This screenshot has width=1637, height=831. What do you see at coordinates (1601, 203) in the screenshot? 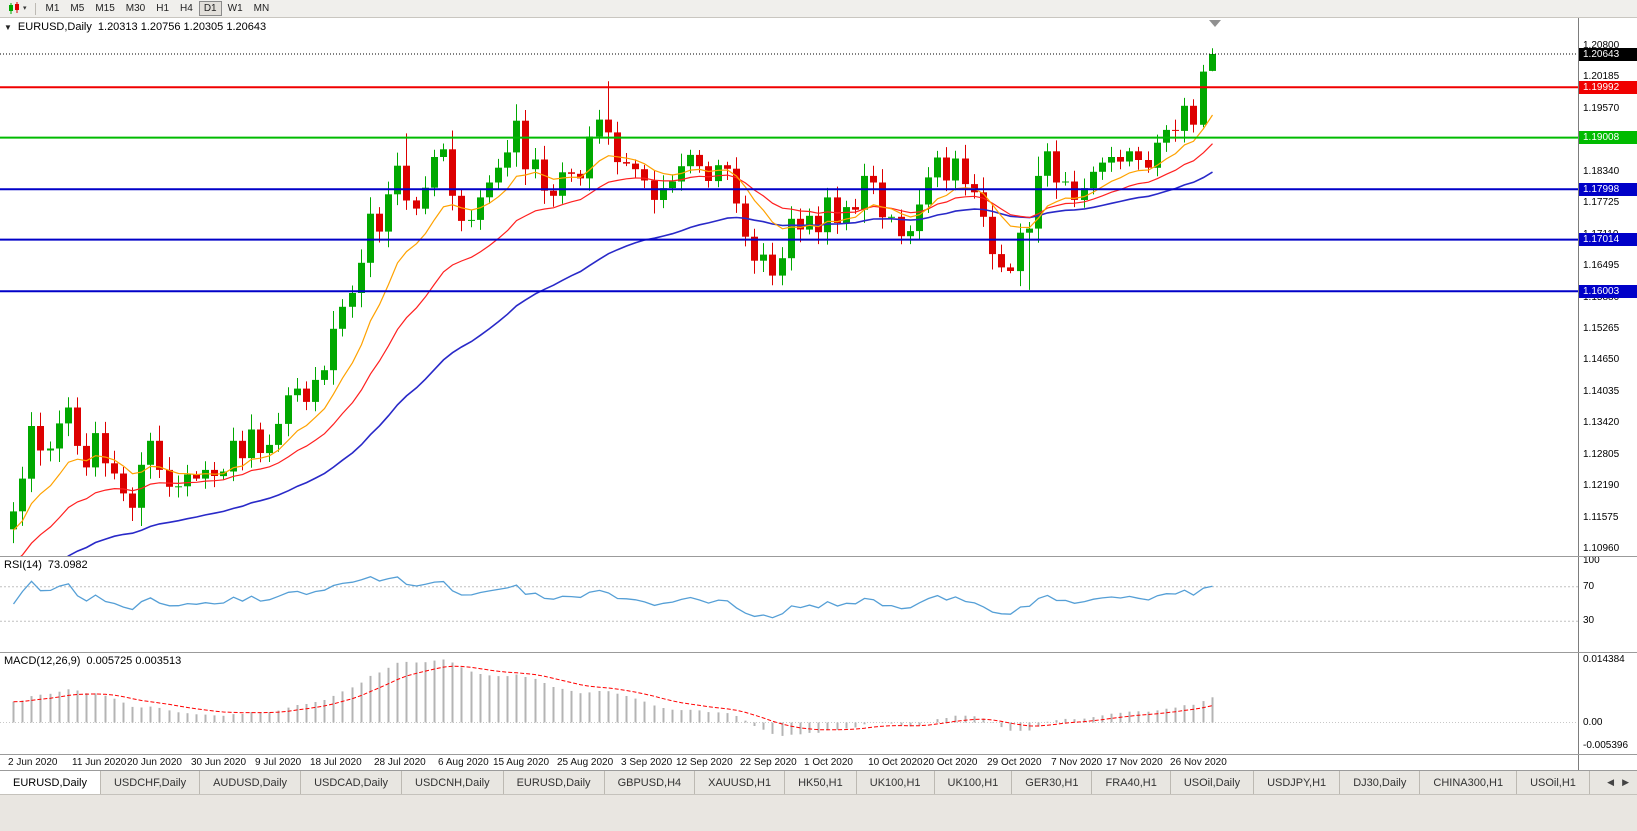
I see `price-axis-tick: 1.17725` at bounding box center [1601, 203].